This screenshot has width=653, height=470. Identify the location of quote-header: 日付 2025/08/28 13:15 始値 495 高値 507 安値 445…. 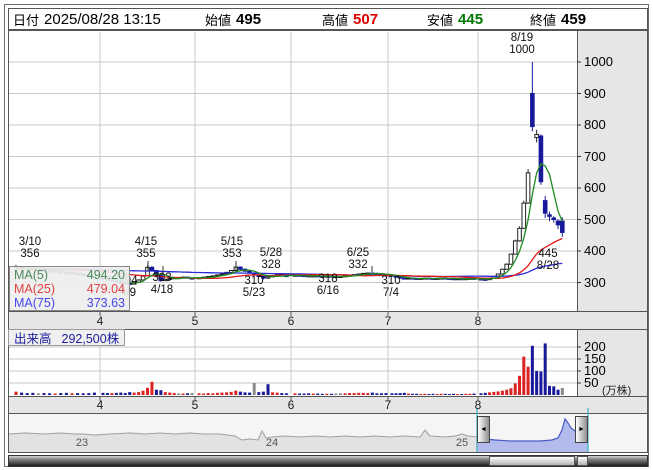
(328, 19).